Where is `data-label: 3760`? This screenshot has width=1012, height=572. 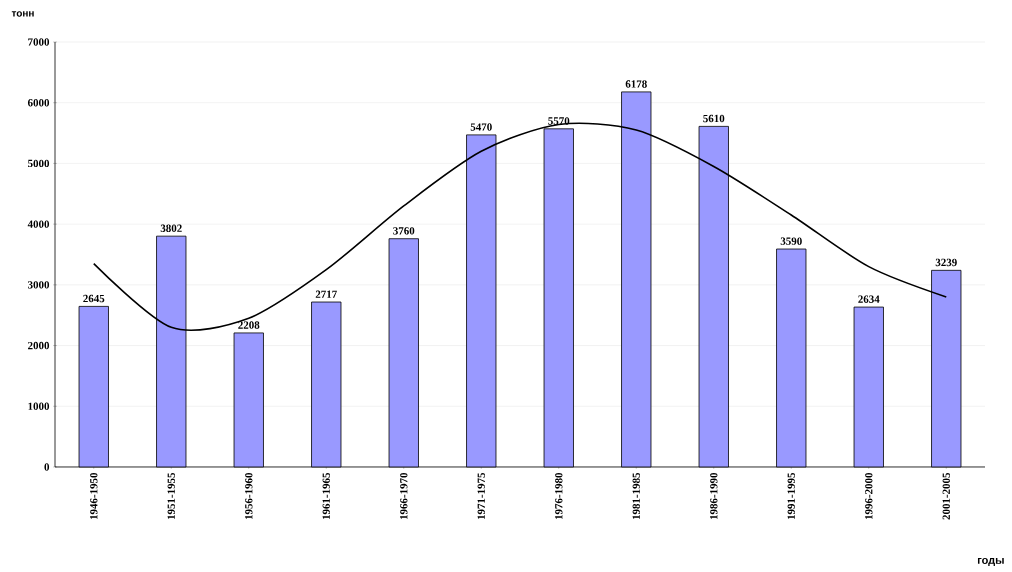
data-label: 3760 is located at coordinates (404, 231).